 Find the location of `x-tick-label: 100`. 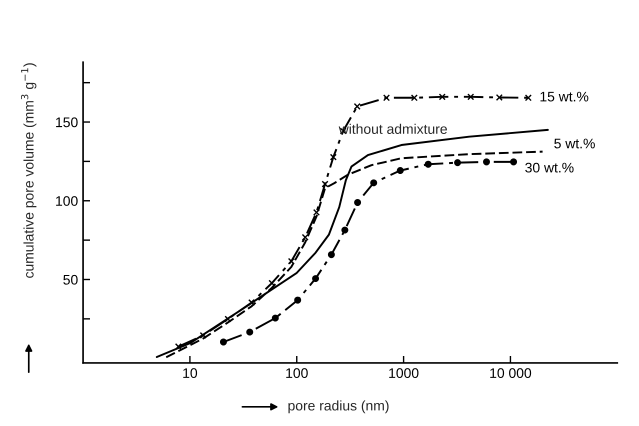

x-tick-label: 100 is located at coordinates (297, 373).